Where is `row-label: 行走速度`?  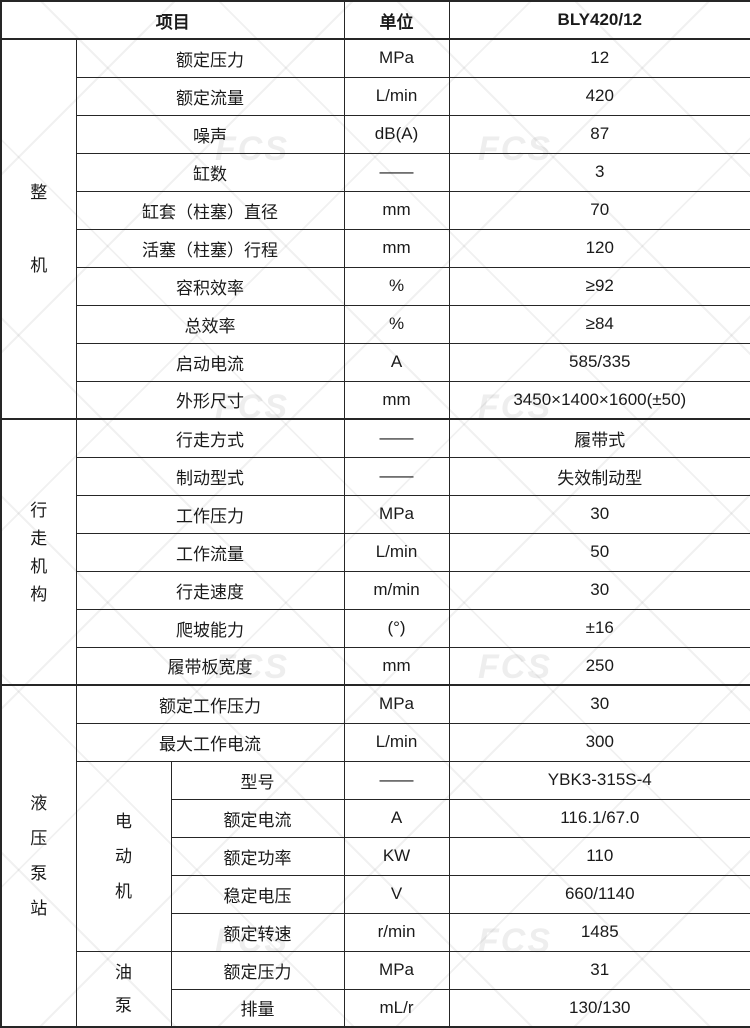 row-label: 行走速度 is located at coordinates (210, 590).